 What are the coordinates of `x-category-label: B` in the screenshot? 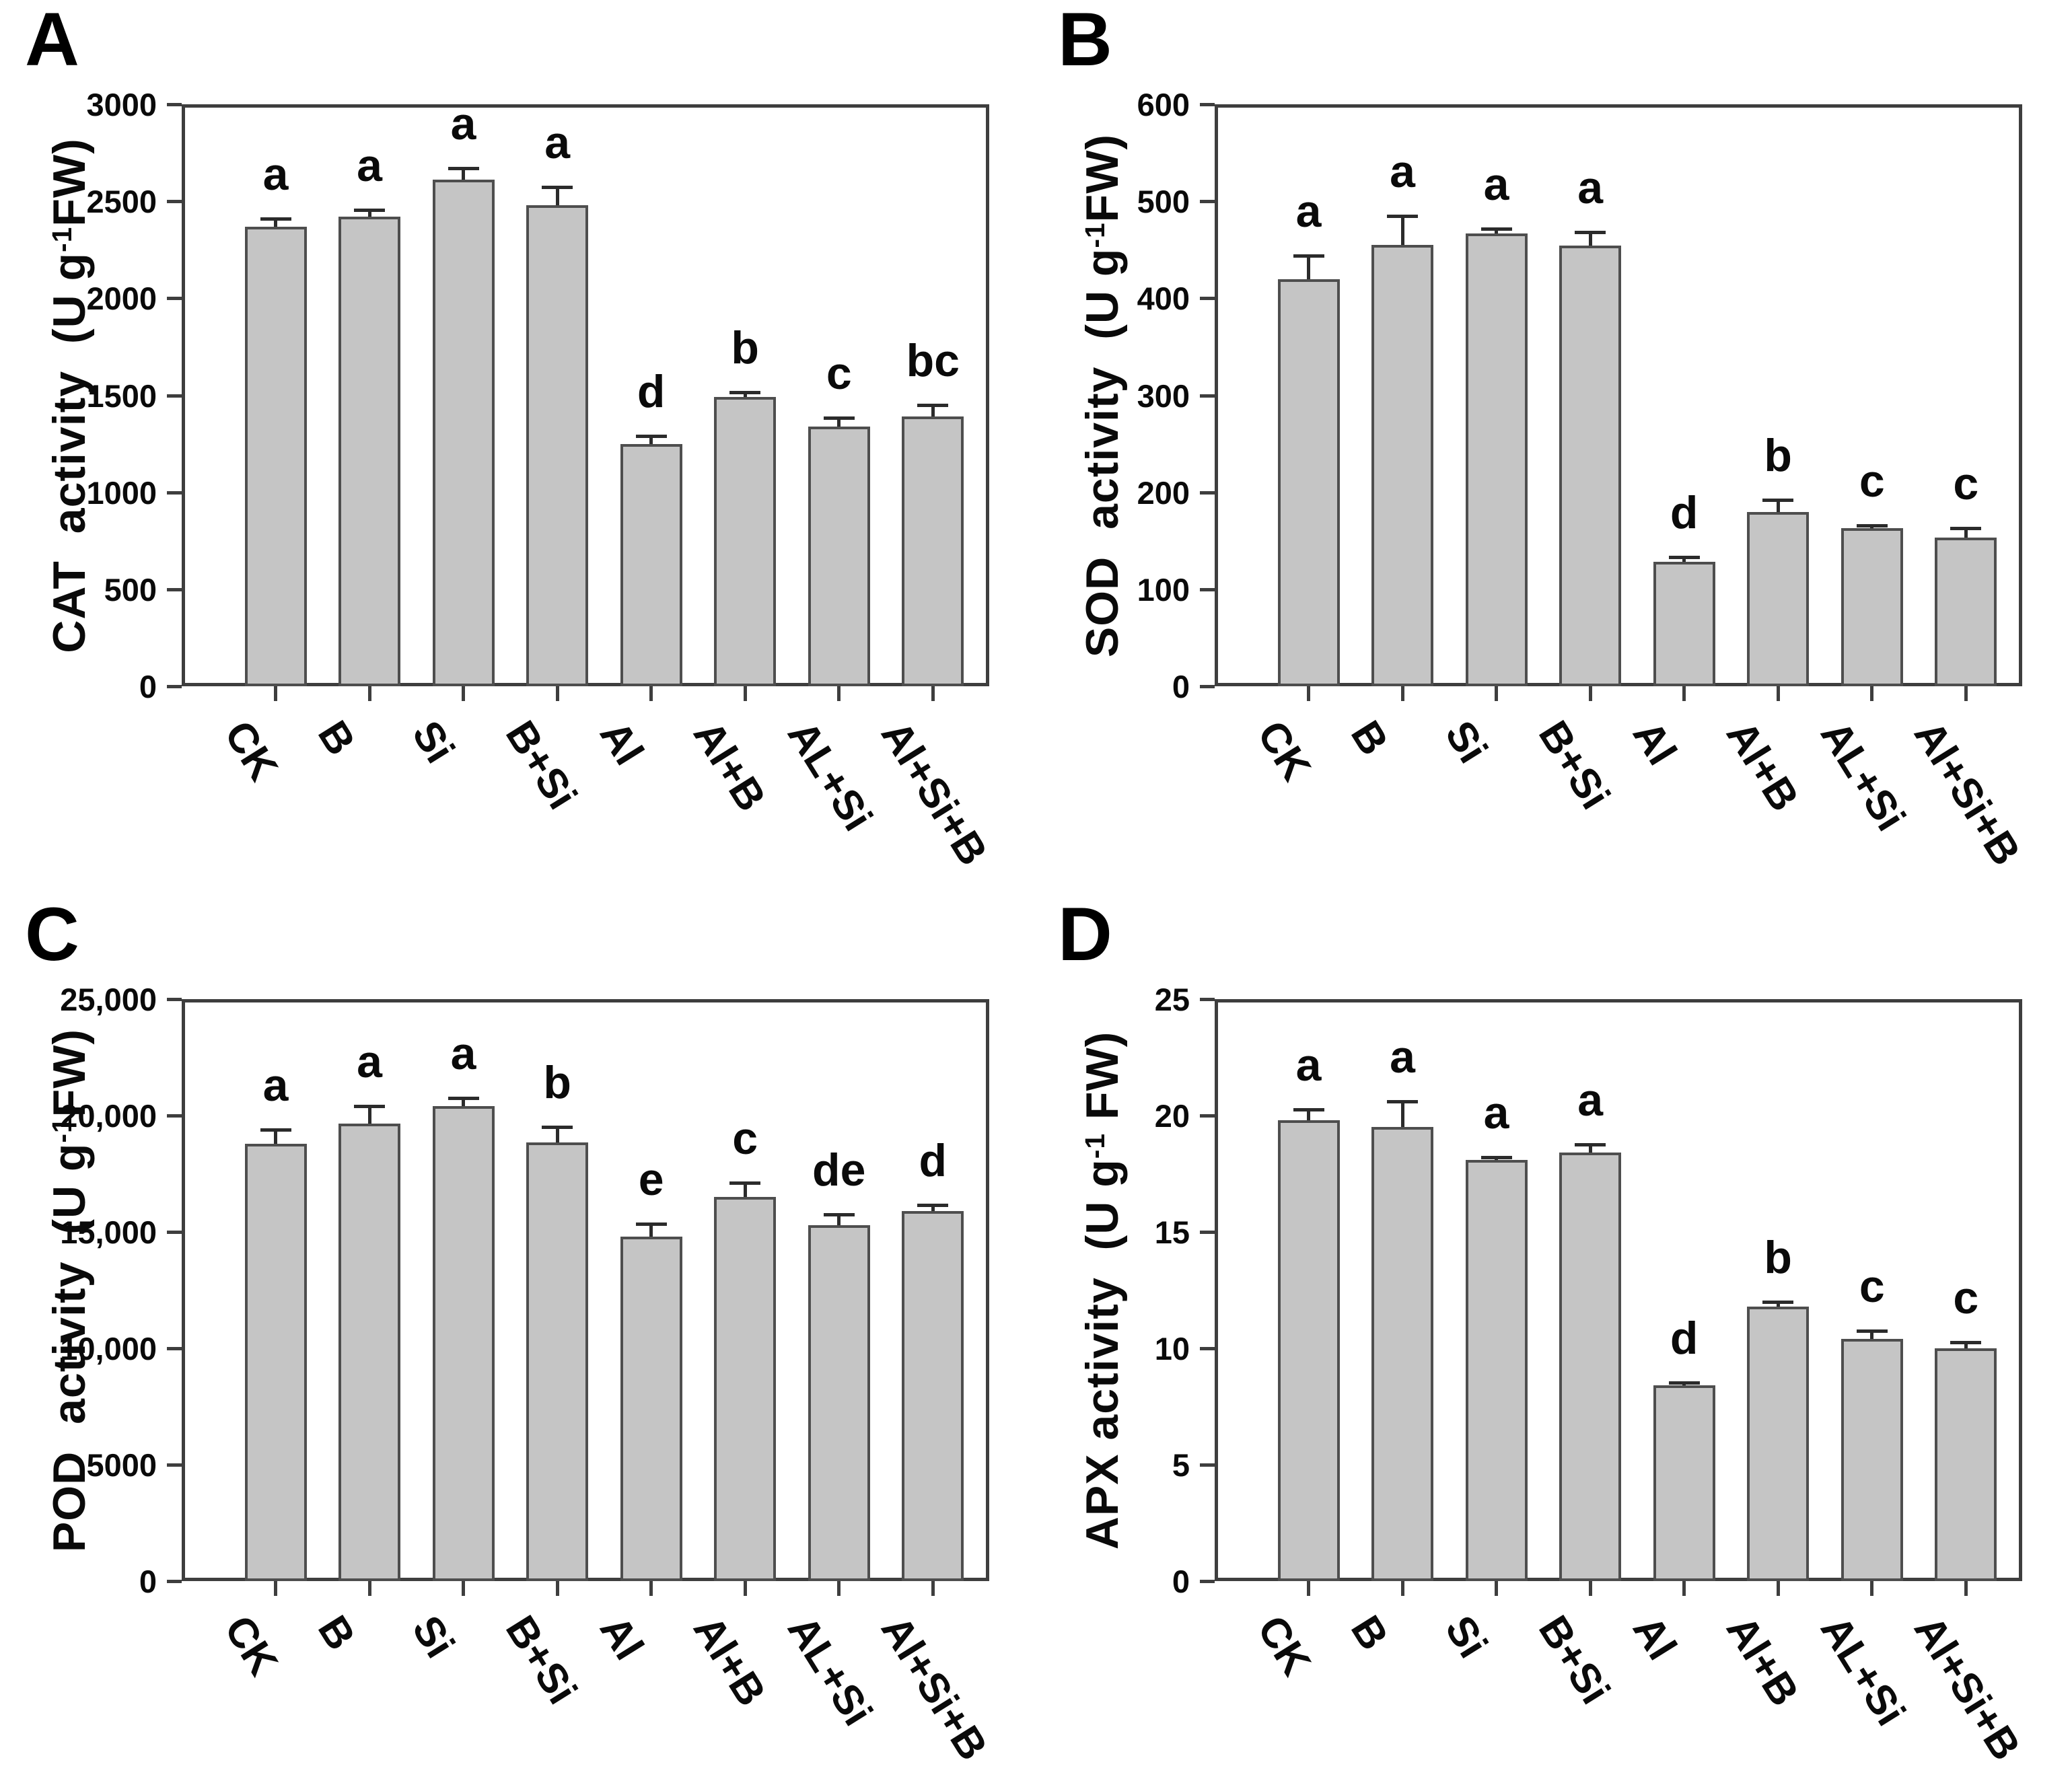 It's located at (337, 1632).